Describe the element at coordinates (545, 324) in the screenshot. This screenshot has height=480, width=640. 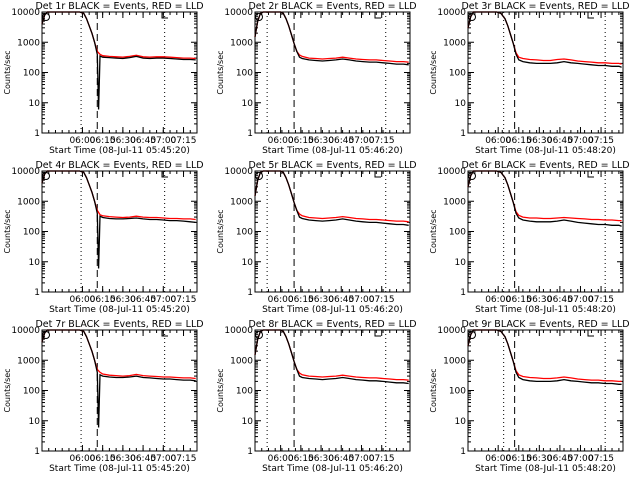
I see `plot-title: Det 9r BLACK = Events, RED = LLD` at that location.